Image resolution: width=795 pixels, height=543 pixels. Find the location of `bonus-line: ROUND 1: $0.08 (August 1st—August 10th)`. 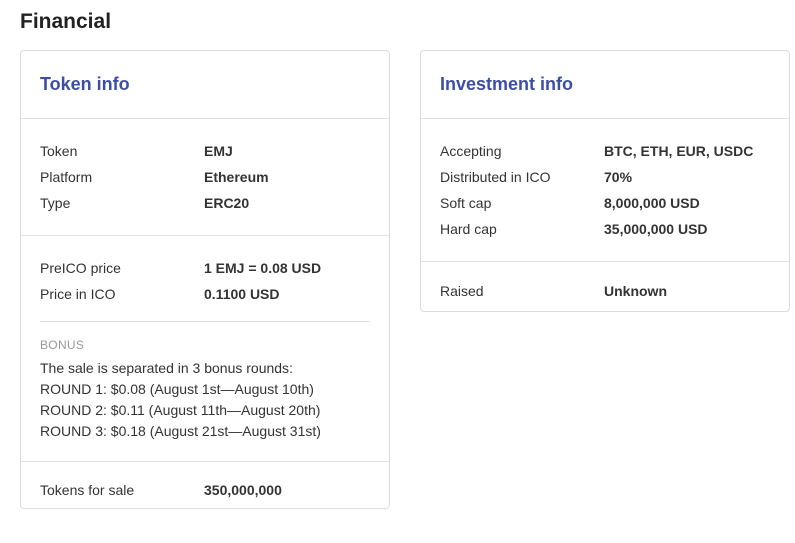

bonus-line: ROUND 1: $0.08 (August 1st—August 10th) is located at coordinates (177, 389).